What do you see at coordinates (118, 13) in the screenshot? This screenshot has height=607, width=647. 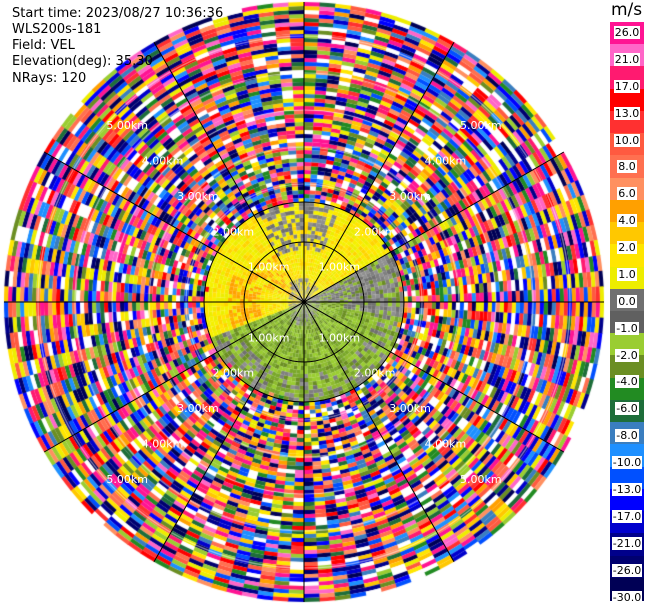 I see `start-time-label: Start time: 2023/08/27 10:36:36` at bounding box center [118, 13].